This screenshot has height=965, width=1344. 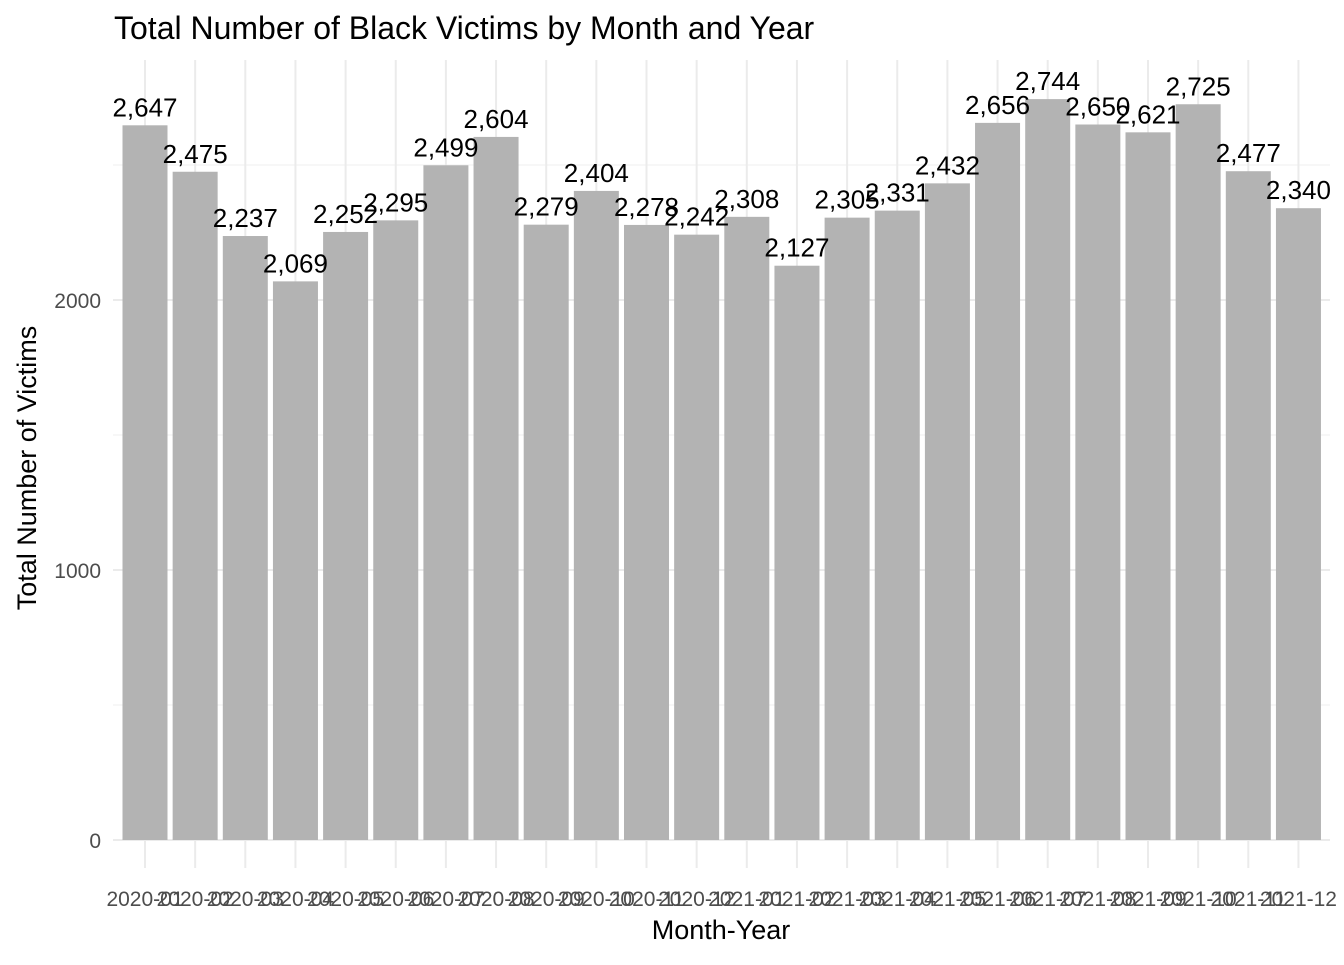 I want to click on x-tick-label: 2020-02, so click(x=195, y=899).